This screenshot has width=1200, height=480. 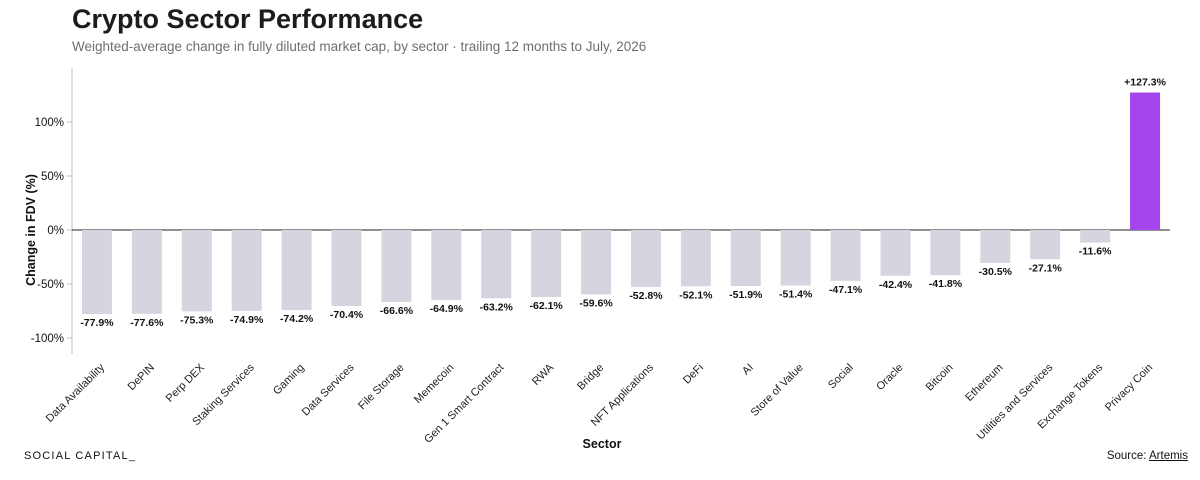 I want to click on category-label: Perp DEX, so click(x=186, y=383).